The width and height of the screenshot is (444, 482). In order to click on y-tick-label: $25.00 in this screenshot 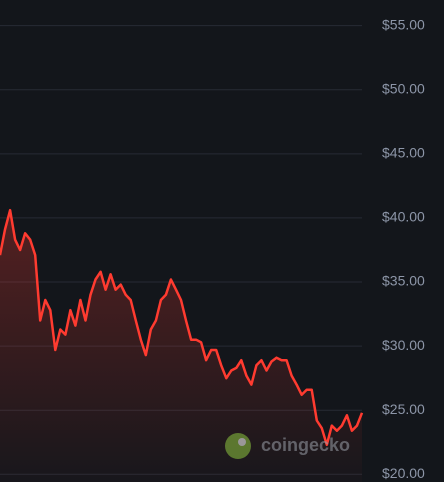, I will do `click(403, 409)`.